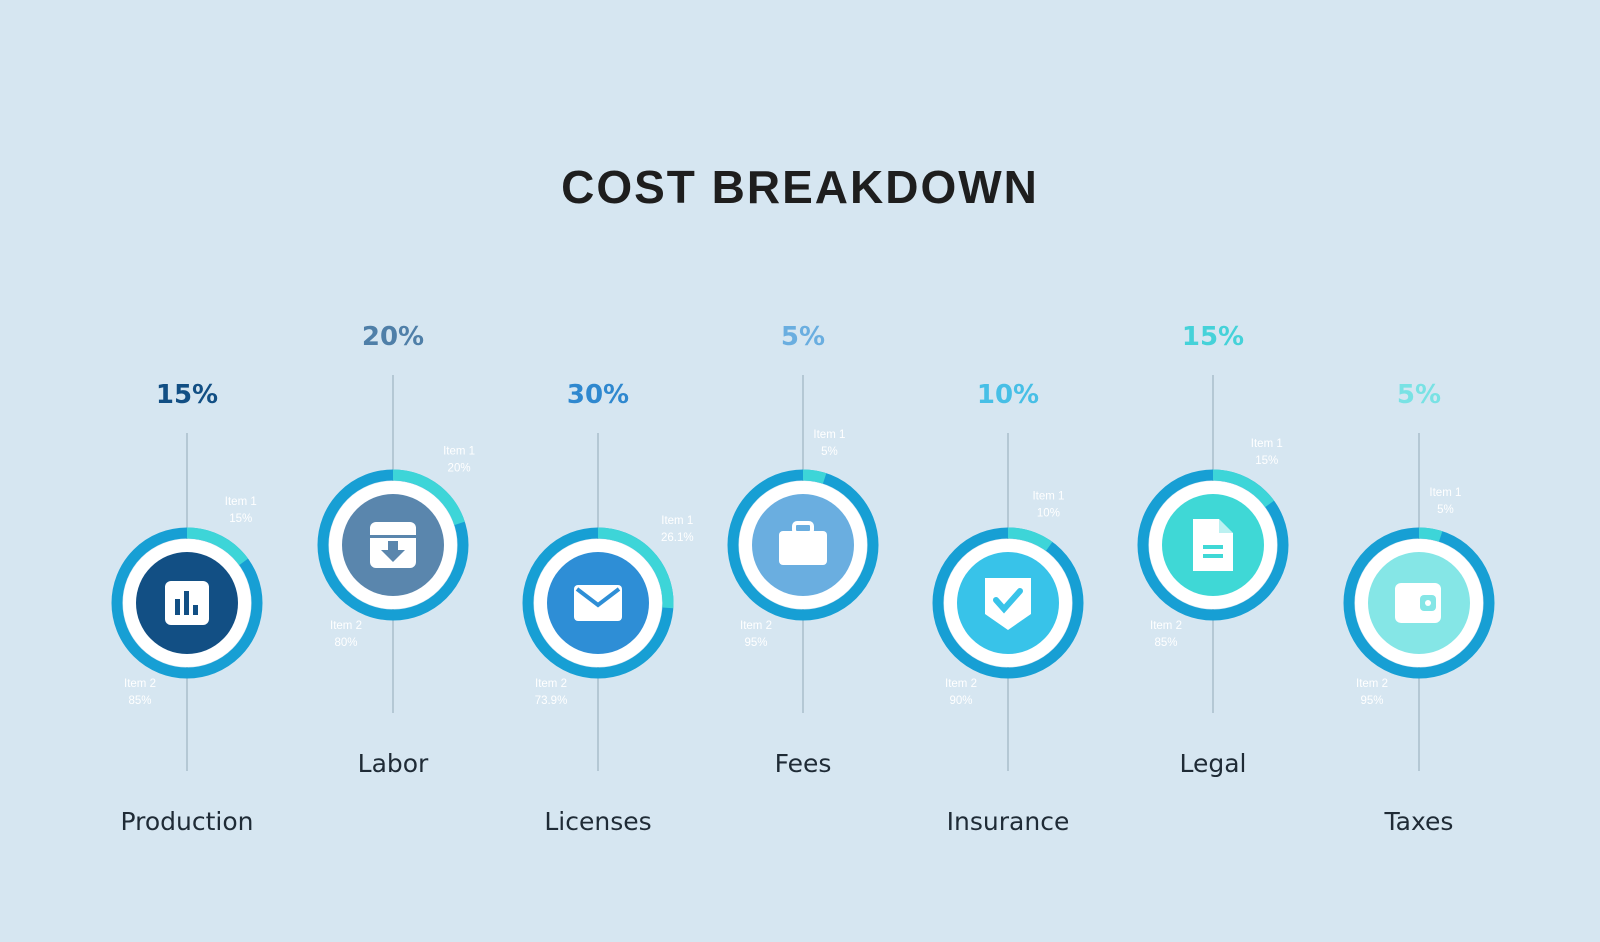  What do you see at coordinates (1008, 821) in the screenshot?
I see `category-label: Insurance` at bounding box center [1008, 821].